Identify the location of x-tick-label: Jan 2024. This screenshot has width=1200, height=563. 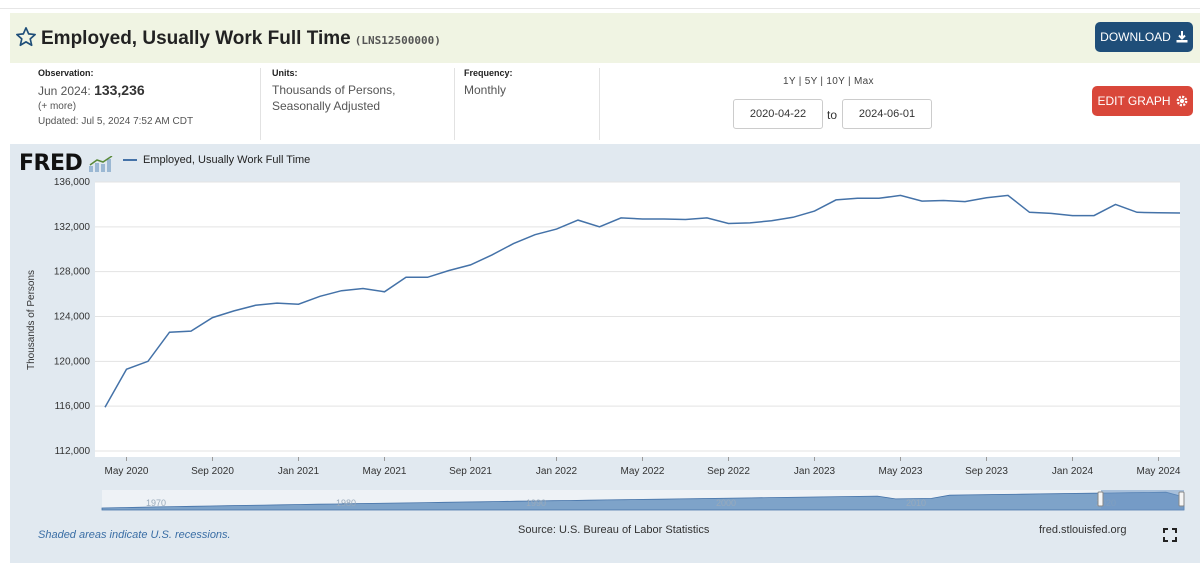
(1073, 471).